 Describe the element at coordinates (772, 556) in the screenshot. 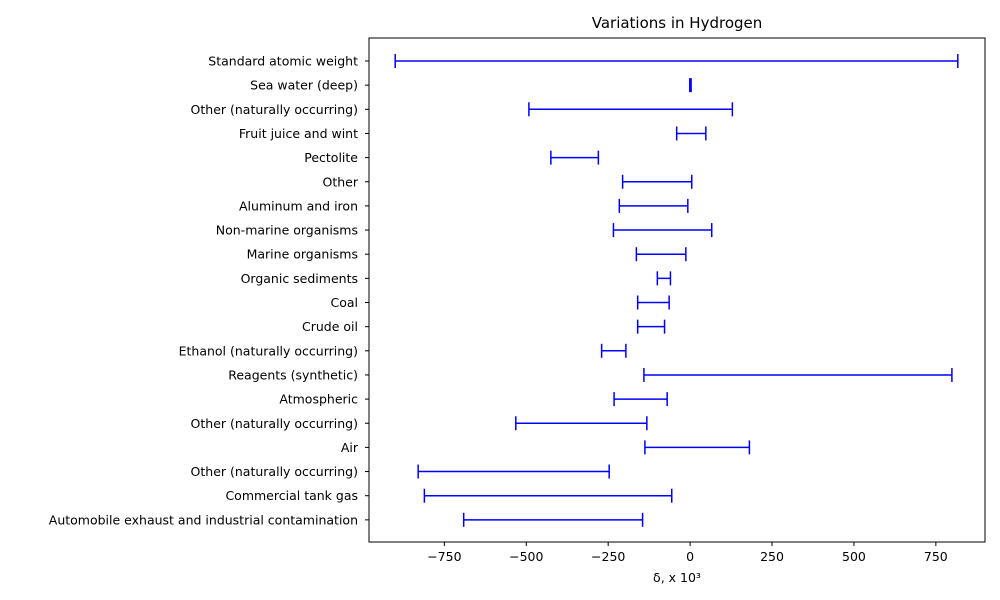

I see `x-tick-label: 250` at that location.